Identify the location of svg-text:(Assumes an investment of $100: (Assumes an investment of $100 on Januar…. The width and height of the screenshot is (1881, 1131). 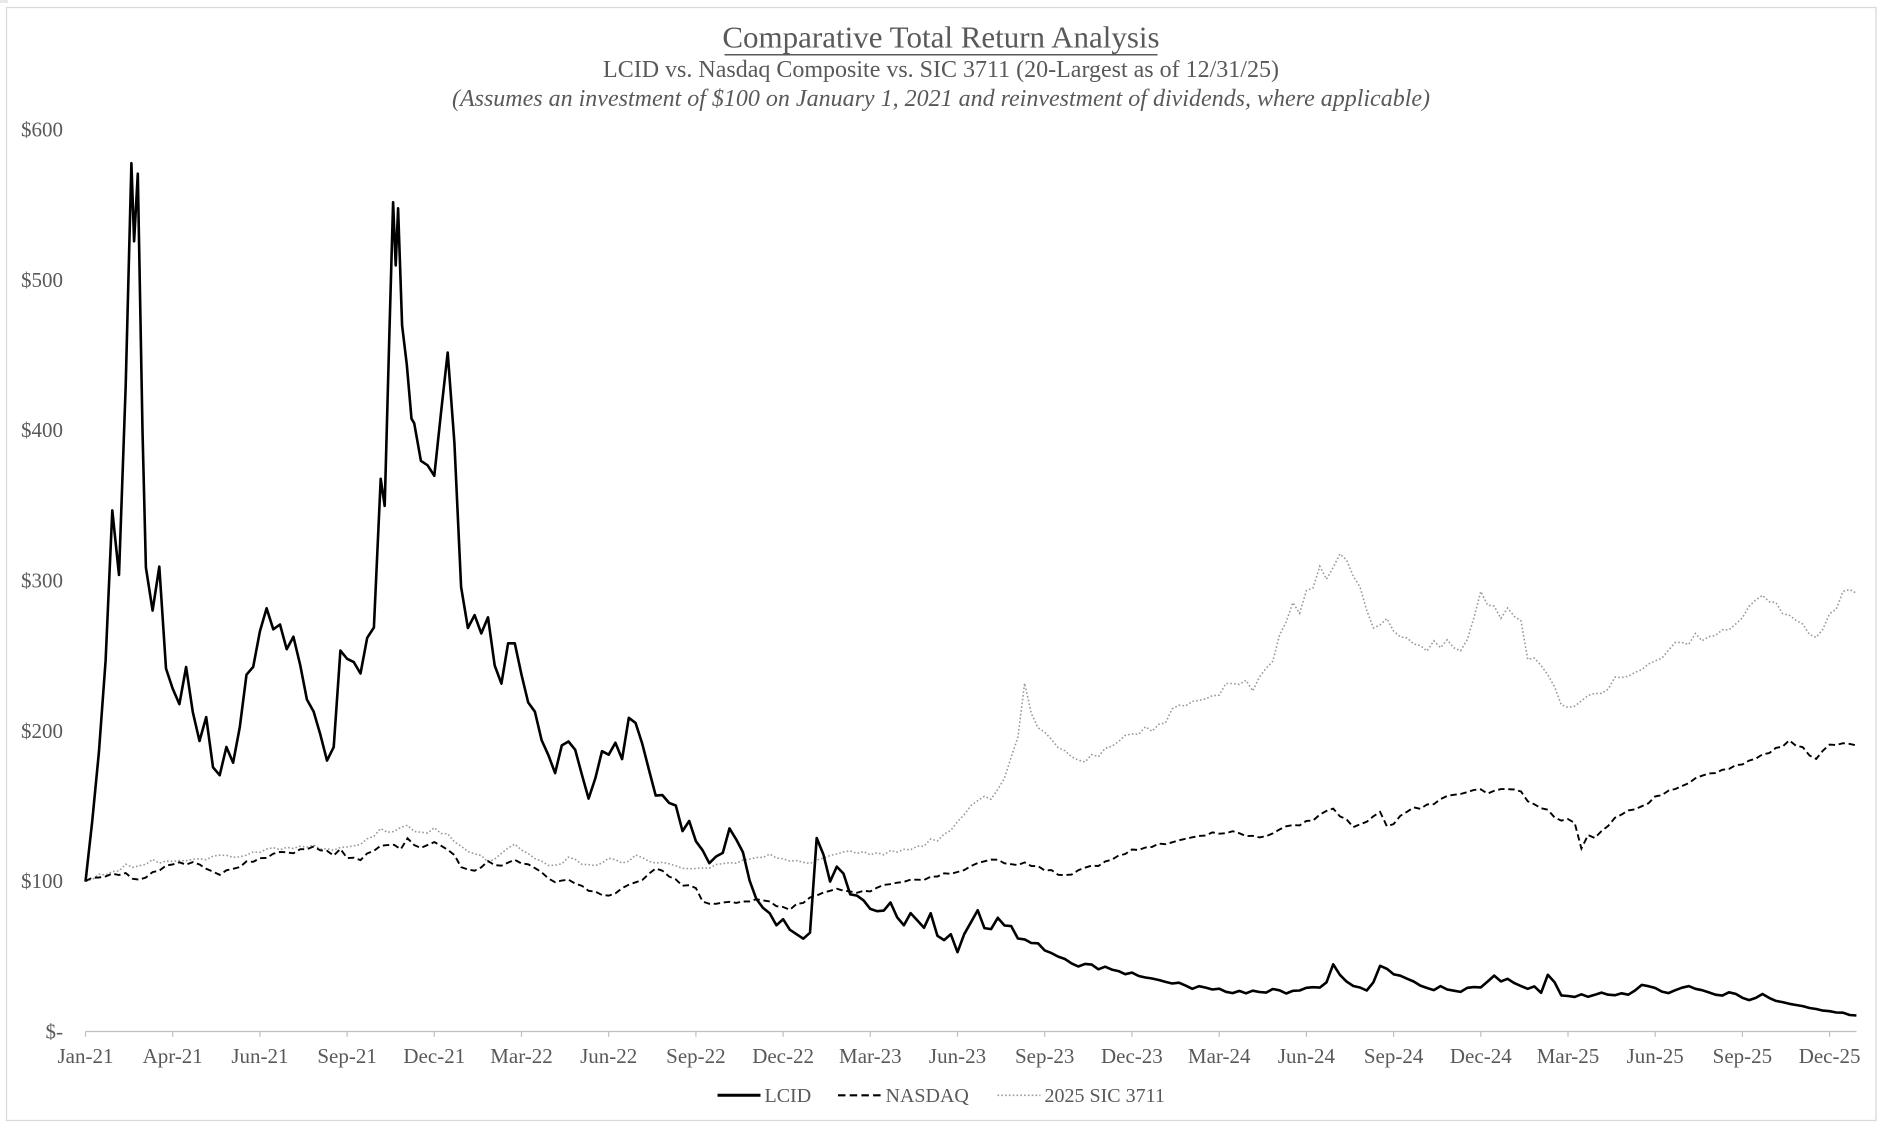
(941, 99).